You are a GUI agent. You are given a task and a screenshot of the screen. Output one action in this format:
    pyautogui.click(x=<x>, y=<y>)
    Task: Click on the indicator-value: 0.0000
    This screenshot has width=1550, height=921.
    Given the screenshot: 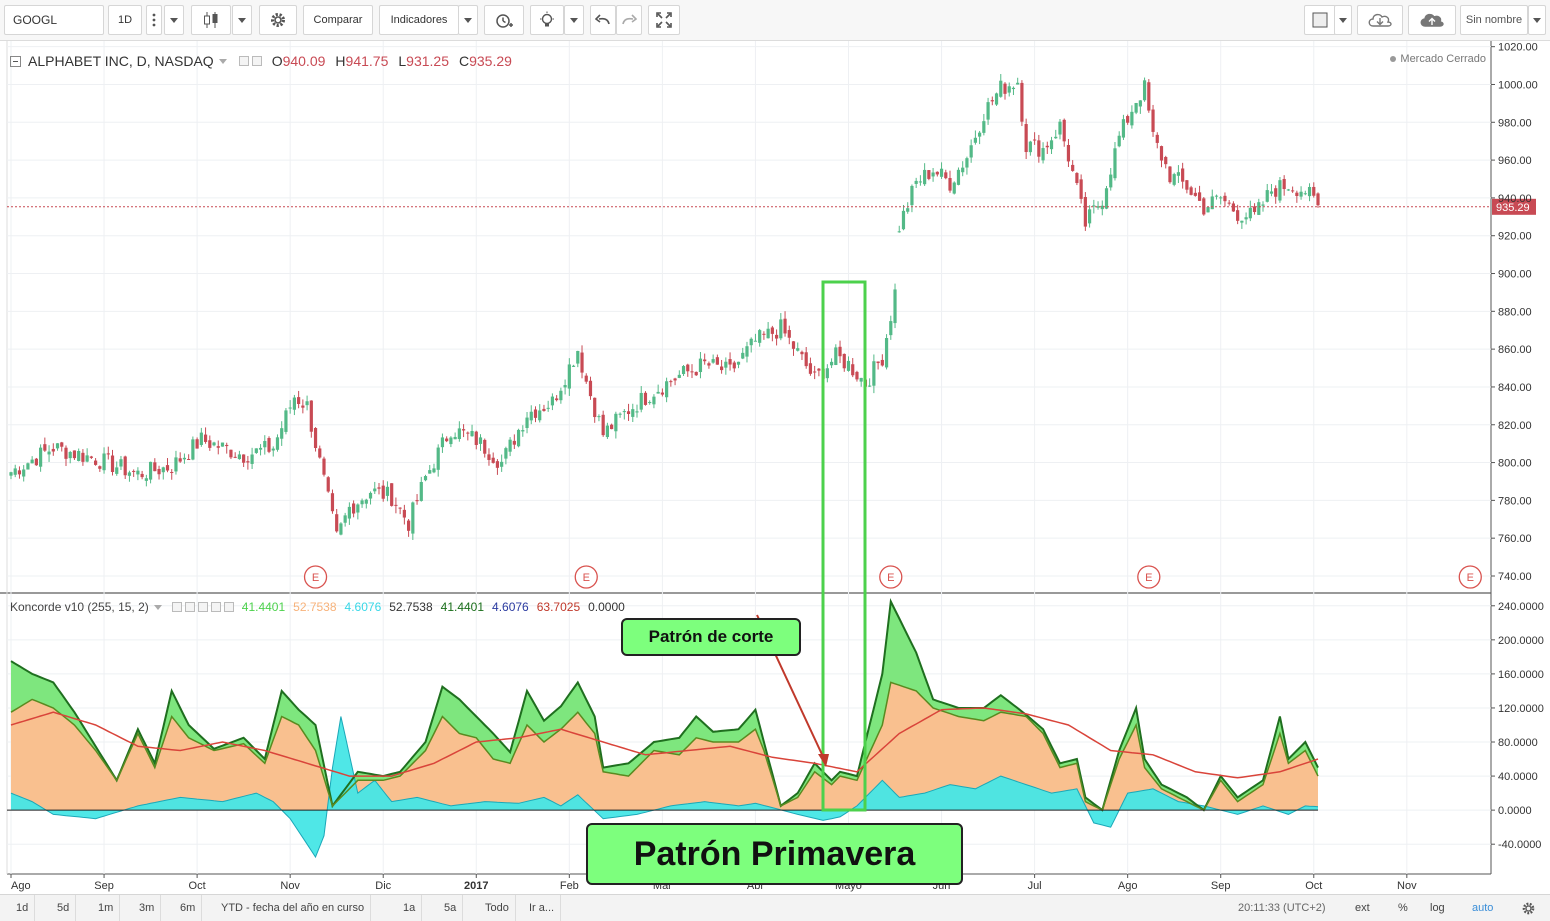 What is the action you would take?
    pyautogui.click(x=606, y=607)
    